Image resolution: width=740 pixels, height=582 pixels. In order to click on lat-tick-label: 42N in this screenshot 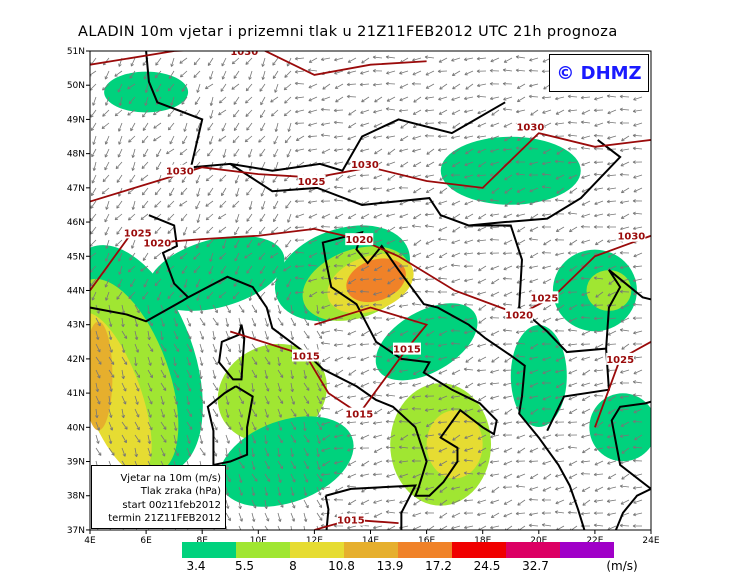, I will do `click(76, 360)`.